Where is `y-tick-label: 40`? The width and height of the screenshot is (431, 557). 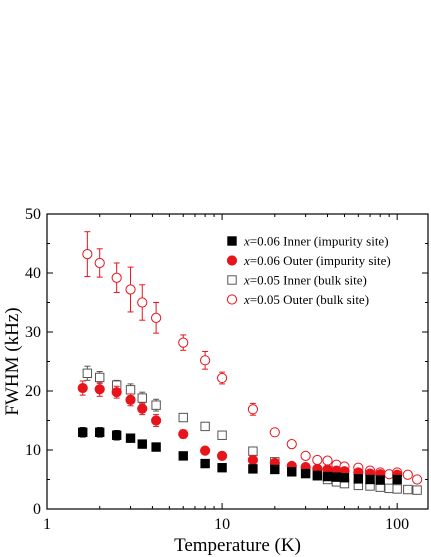 y-tick-label: 40 is located at coordinates (33, 273).